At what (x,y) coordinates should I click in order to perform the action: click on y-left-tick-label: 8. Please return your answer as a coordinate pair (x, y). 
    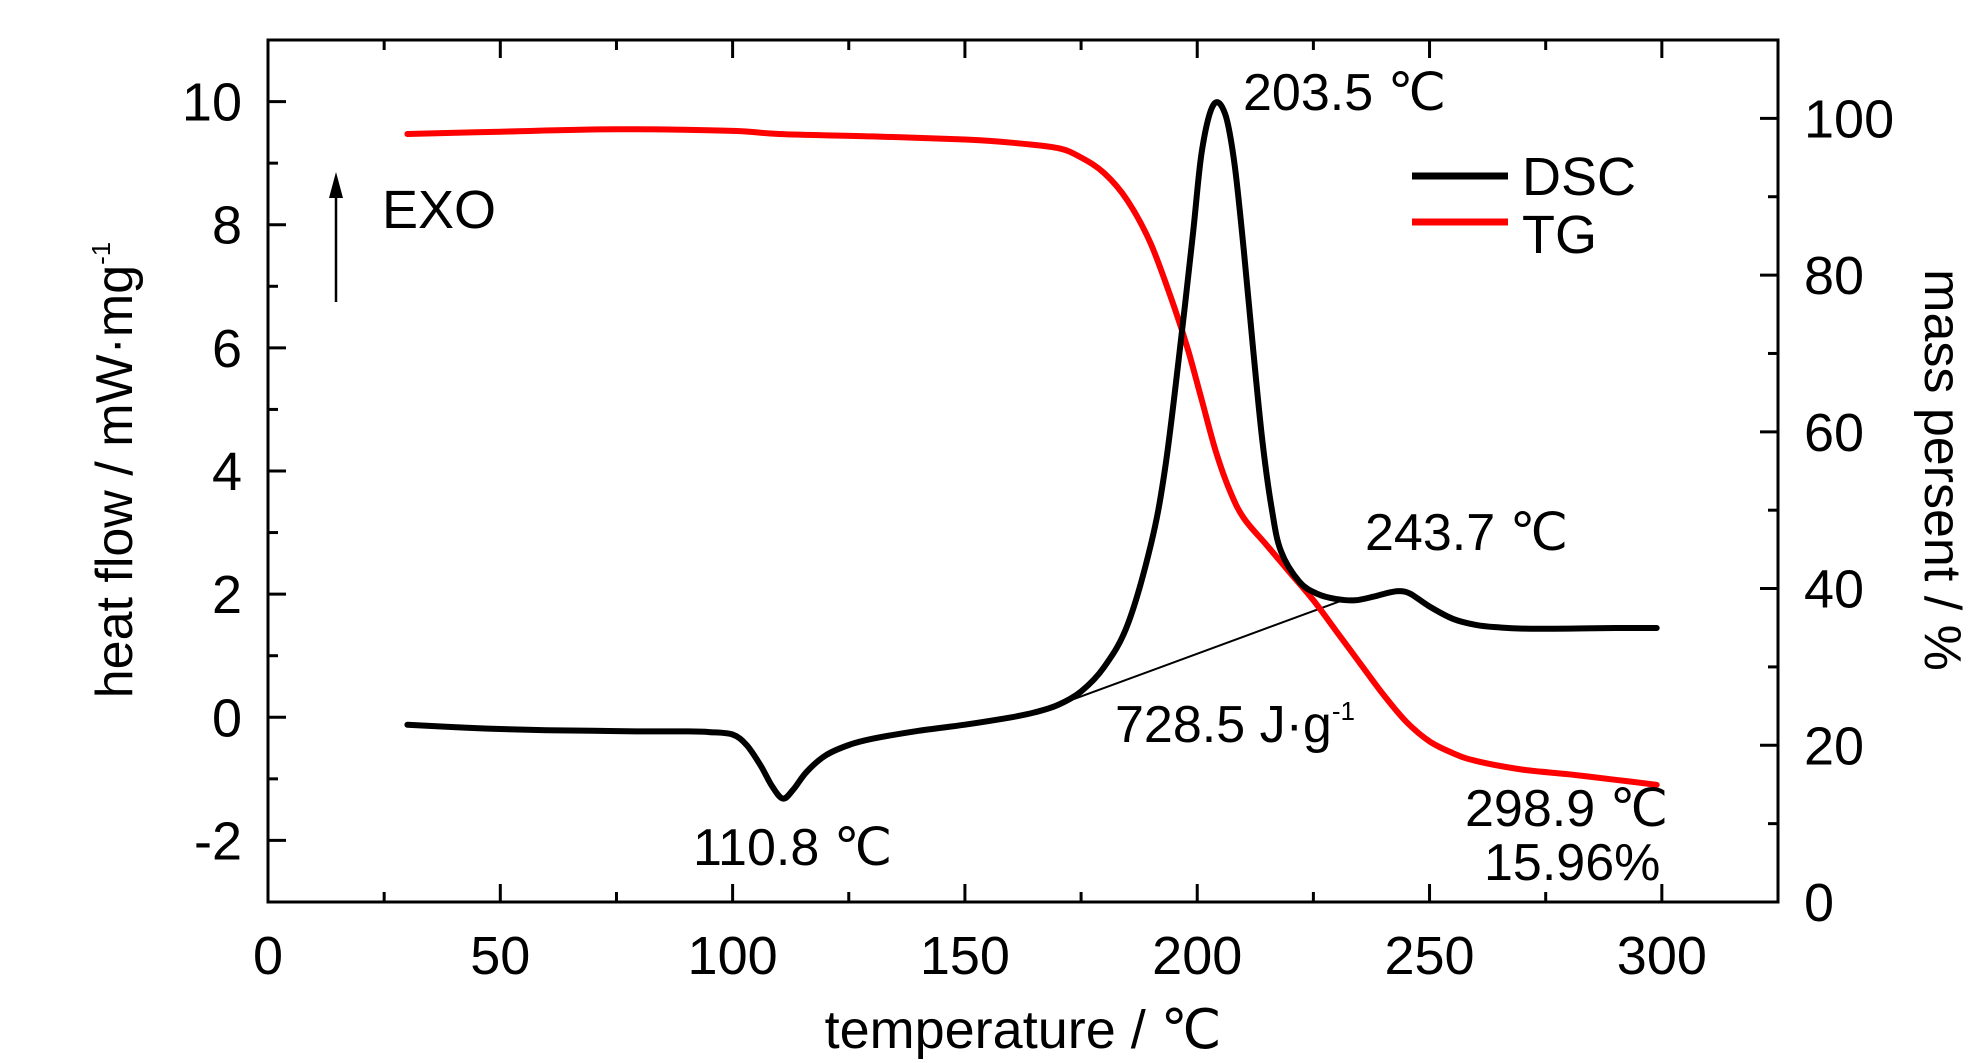
    Looking at the image, I should click on (227, 226).